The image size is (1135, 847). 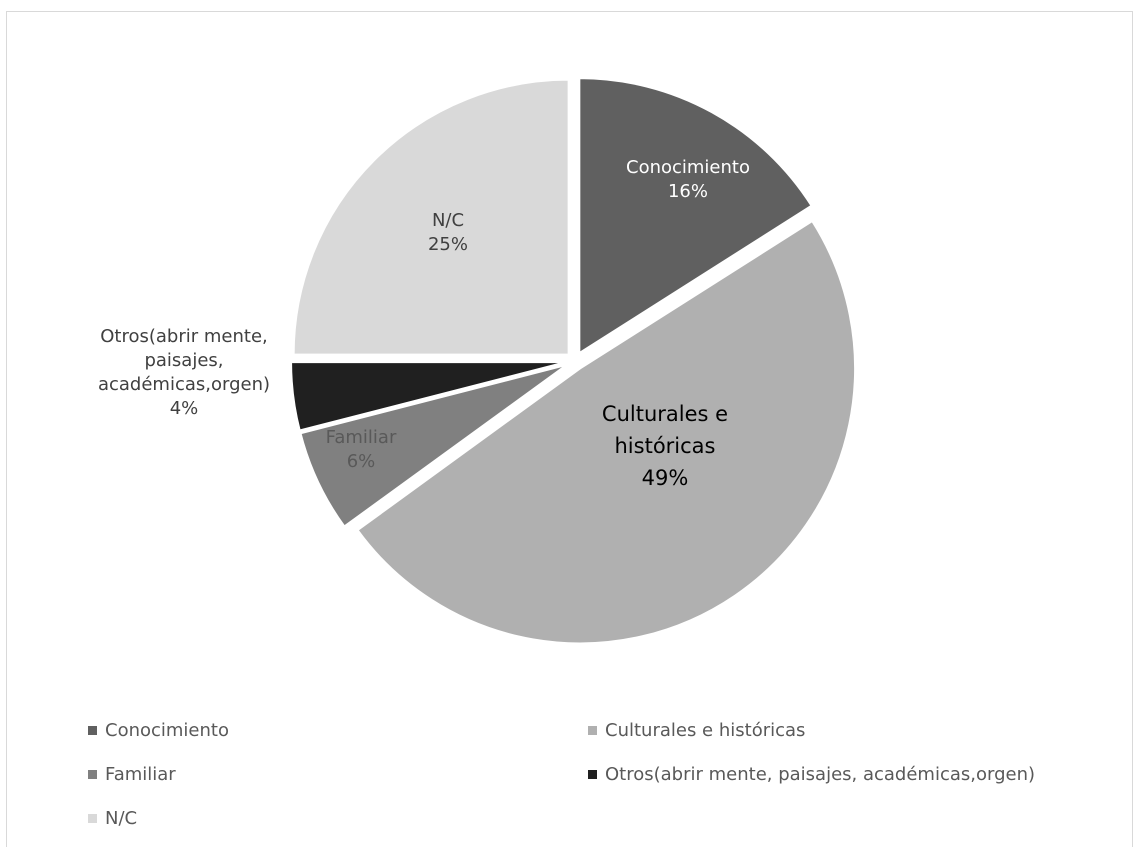 What do you see at coordinates (428, 396) in the screenshot?
I see `slice-otros` at bounding box center [428, 396].